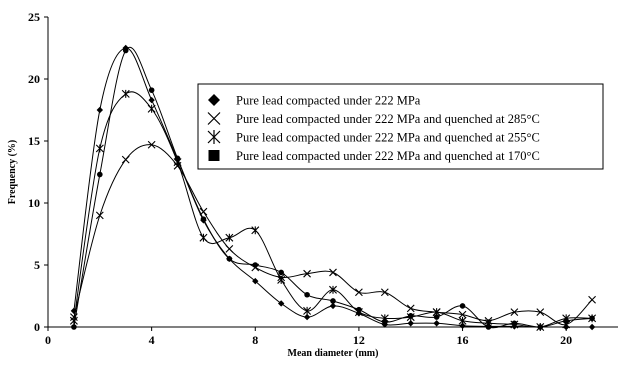 Image resolution: width=629 pixels, height=371 pixels. Describe the element at coordinates (308, 337) in the screenshot. I see `x-ticks: 0 4 8 12 16 20` at that location.